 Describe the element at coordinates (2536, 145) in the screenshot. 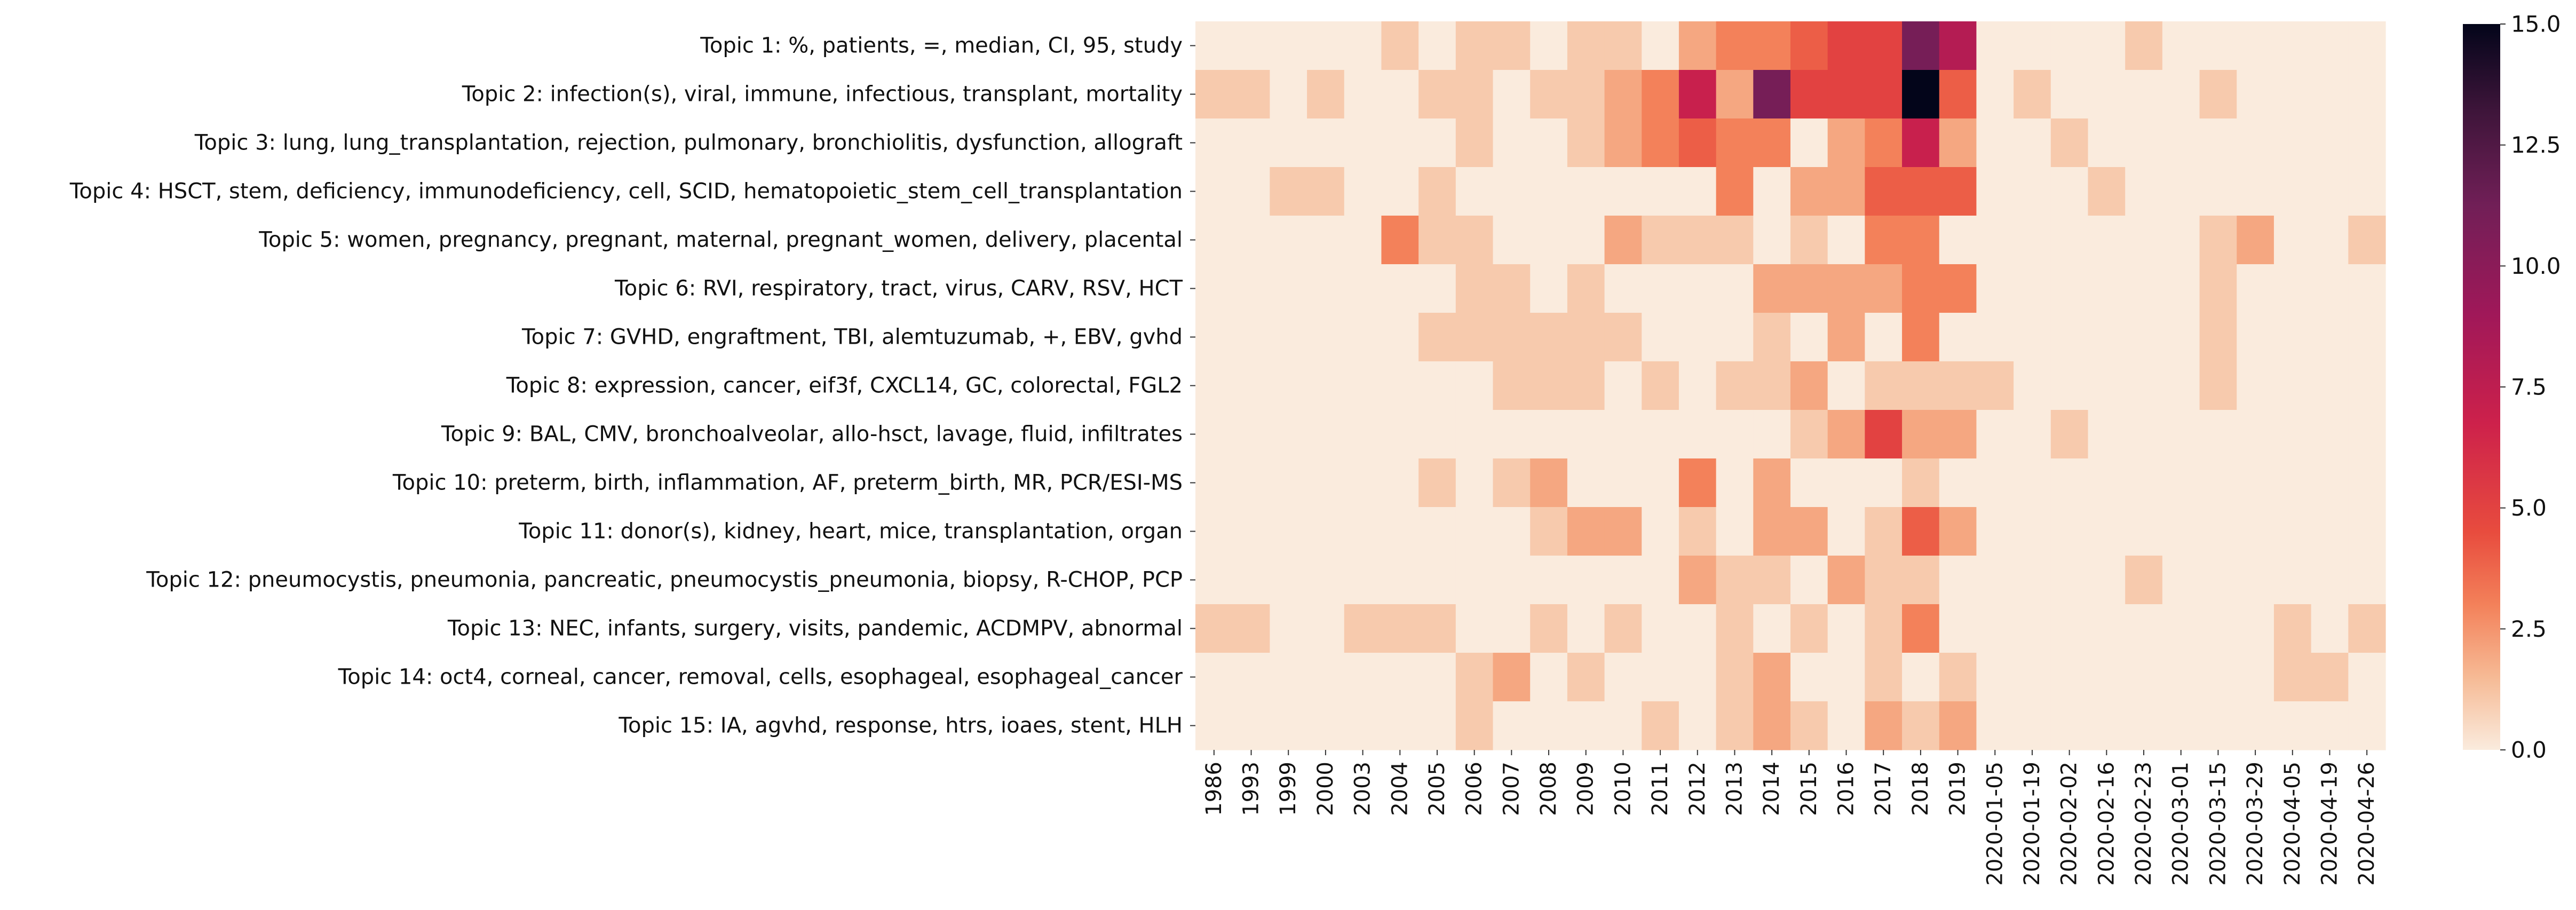

I see `colorbar-tick-label: 12.5` at that location.